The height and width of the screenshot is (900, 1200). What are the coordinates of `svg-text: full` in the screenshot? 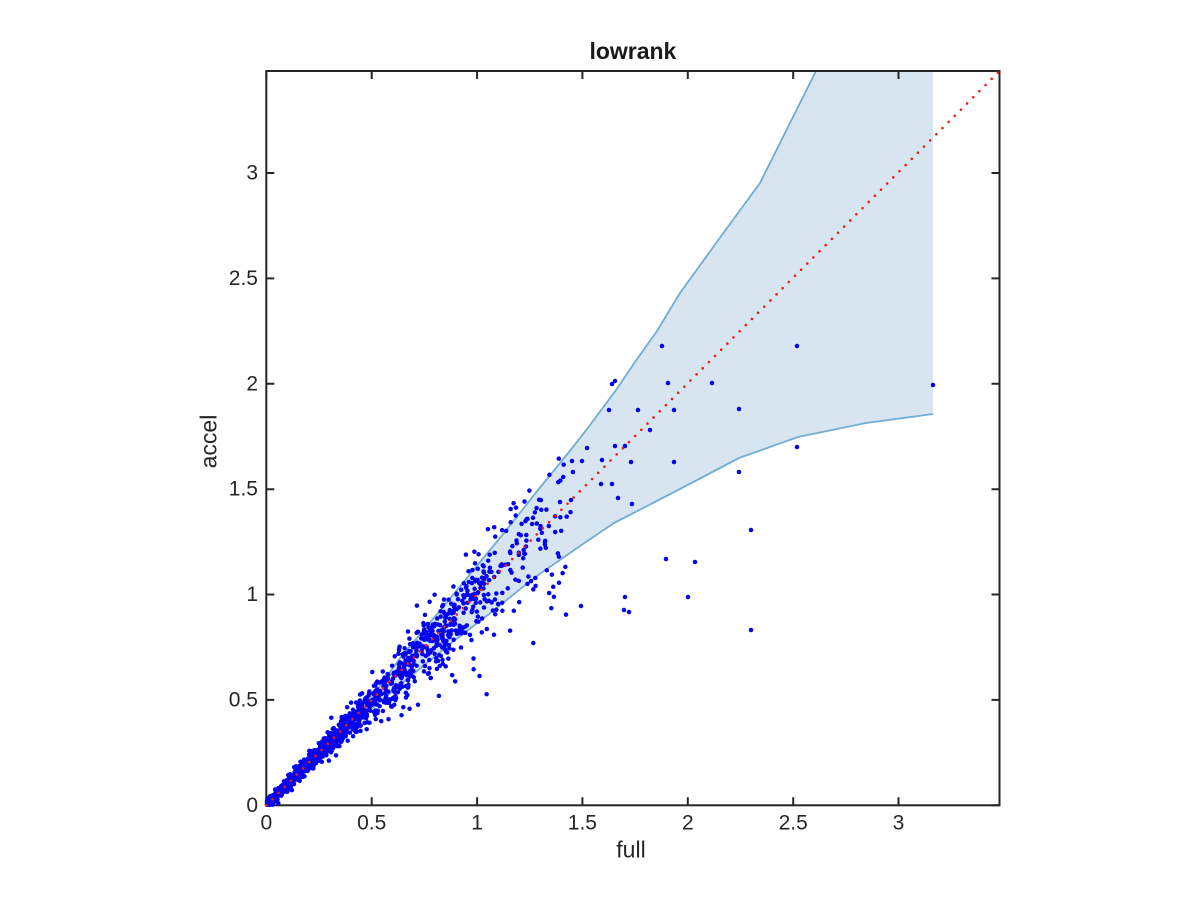 It's located at (630, 850).